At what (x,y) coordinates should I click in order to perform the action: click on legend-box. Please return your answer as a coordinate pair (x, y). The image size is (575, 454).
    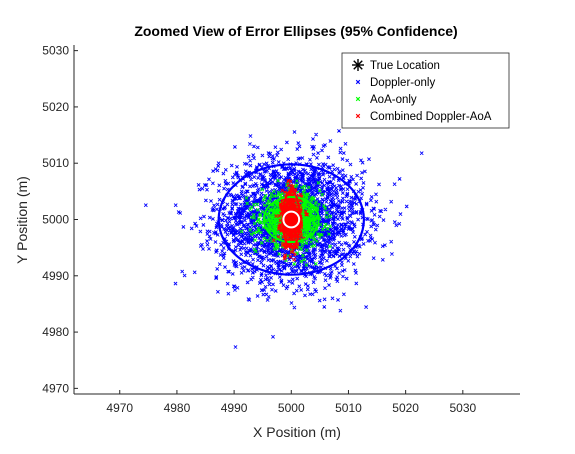
    Looking at the image, I should click on (425, 90).